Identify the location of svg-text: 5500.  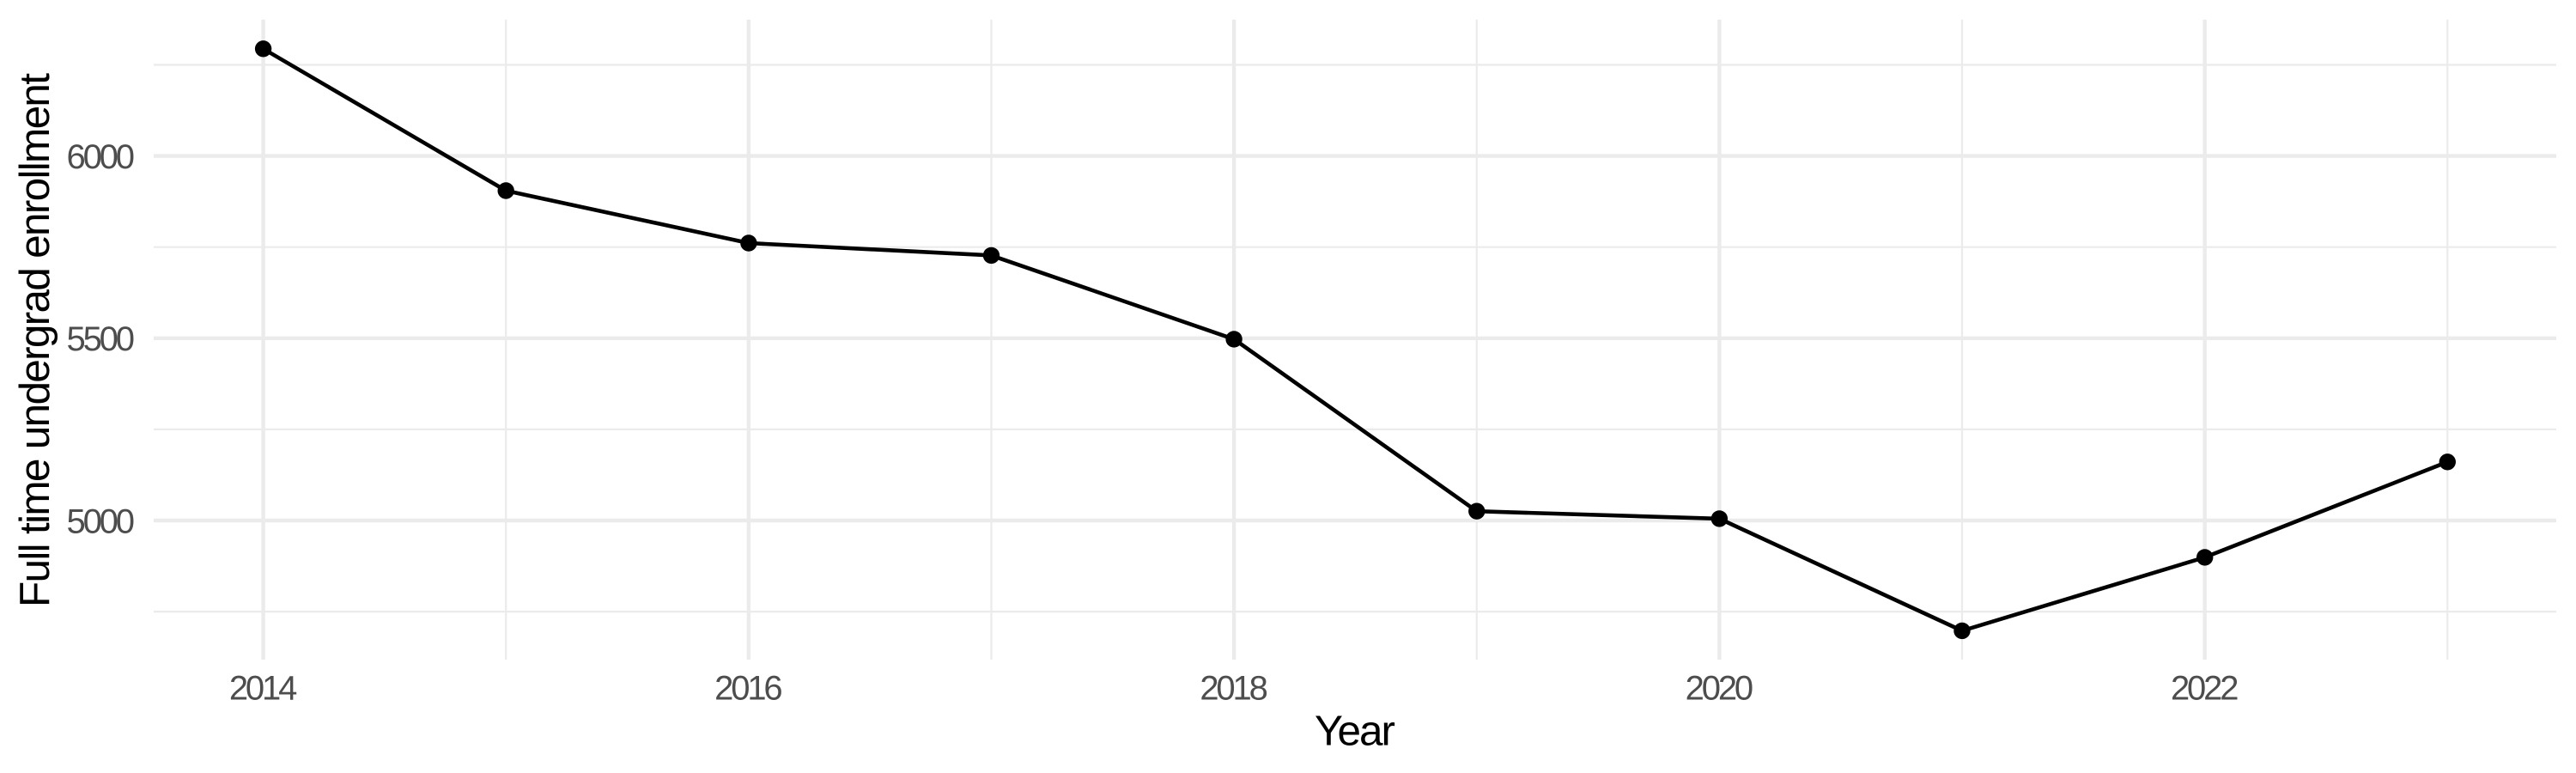
(101, 339).